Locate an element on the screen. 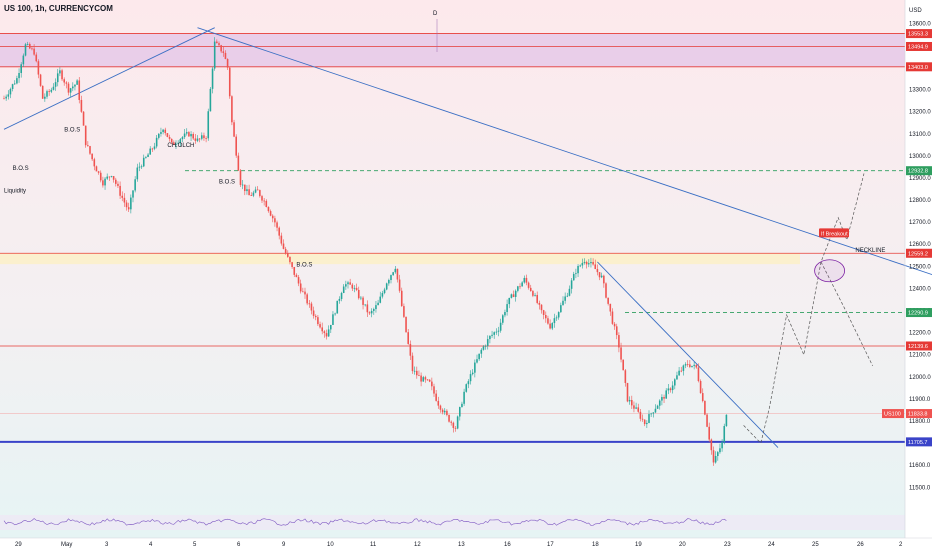 The image size is (932, 550). x-tick-label: 18 is located at coordinates (595, 545).